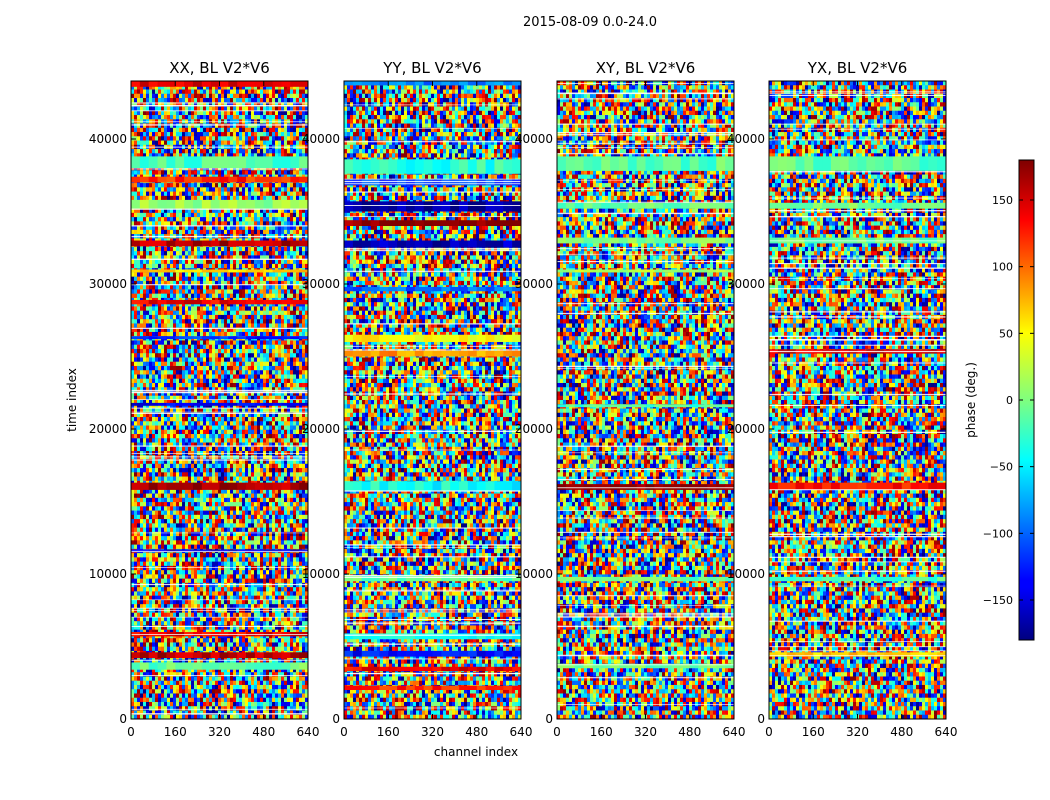 The width and height of the screenshot is (1050, 800). Describe the element at coordinates (857, 68) in the screenshot. I see `panel-title: YX, BL V2*V6` at that location.